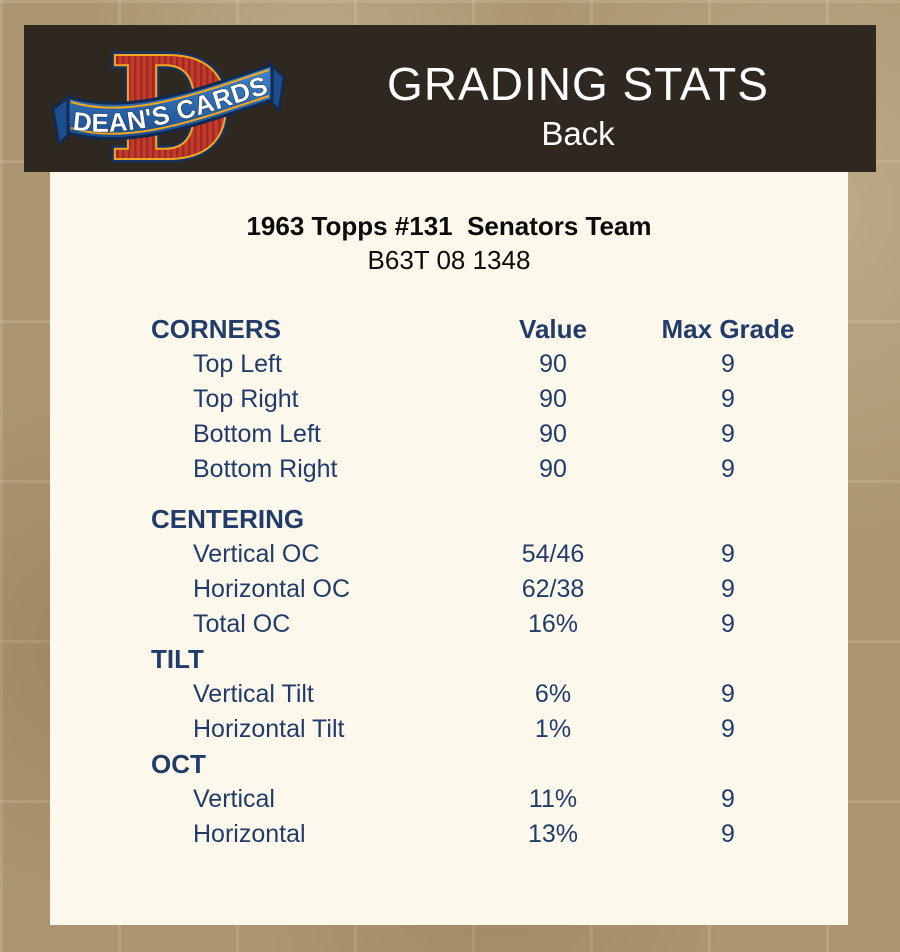 This screenshot has height=952, width=900. Describe the element at coordinates (449, 434) in the screenshot. I see `table-row: Bottom Left 90 9` at that location.